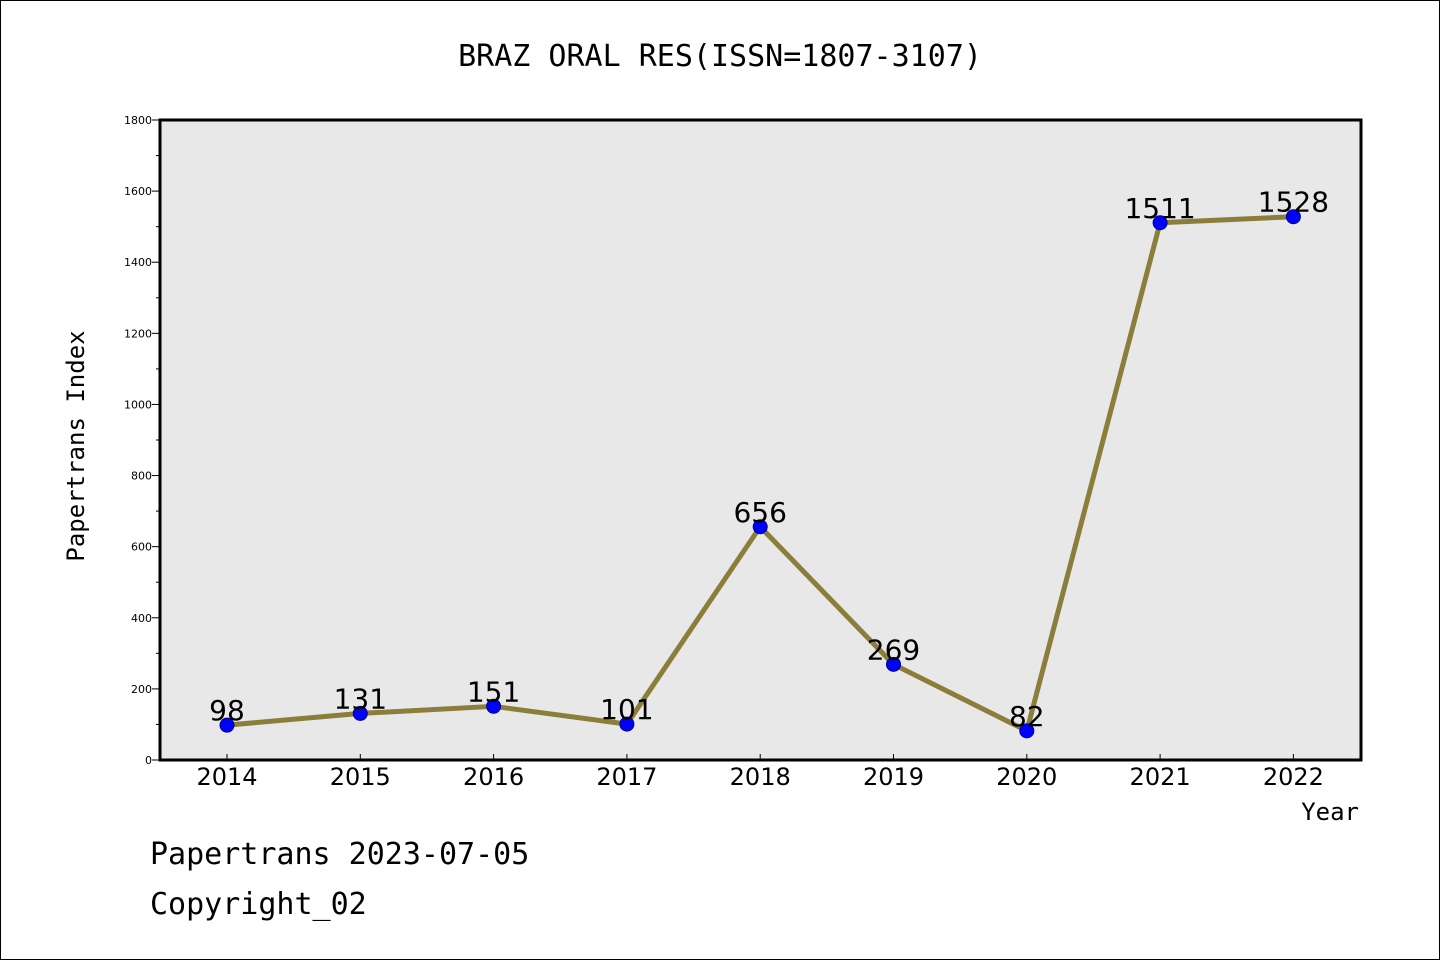  I want to click on data-label: 656, so click(759, 512).